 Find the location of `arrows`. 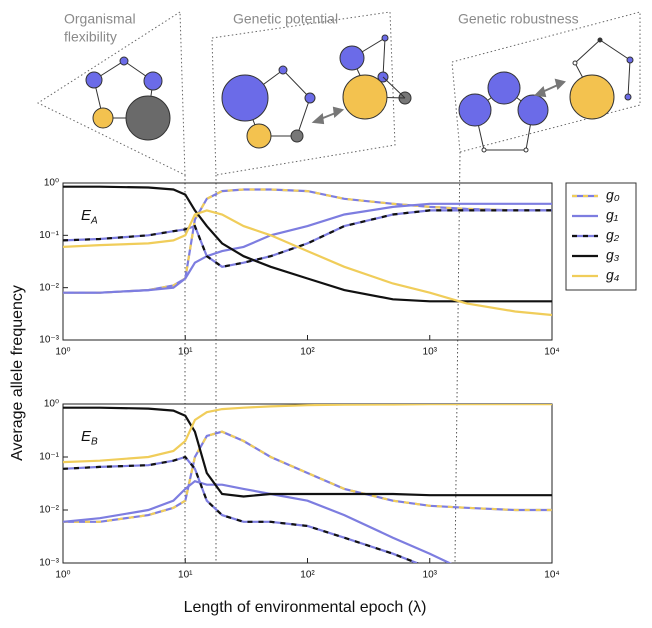

arrows is located at coordinates (438, 101).